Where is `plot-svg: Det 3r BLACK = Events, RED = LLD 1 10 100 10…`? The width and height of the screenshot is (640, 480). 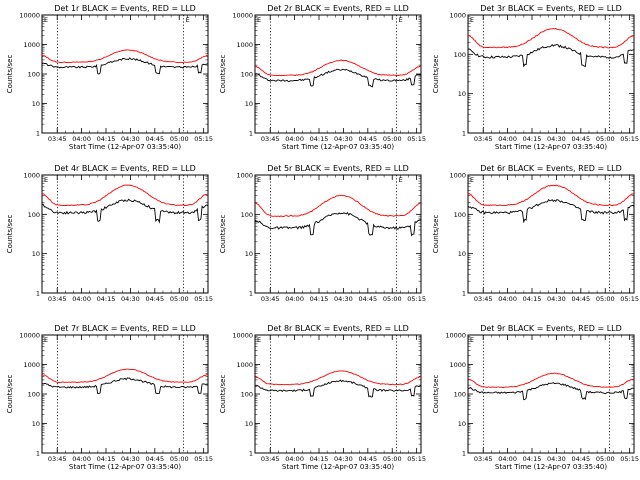
plot-svg: Det 3r BLACK = Events, RED = LLD 1 10 100 10… is located at coordinates (535, 77).